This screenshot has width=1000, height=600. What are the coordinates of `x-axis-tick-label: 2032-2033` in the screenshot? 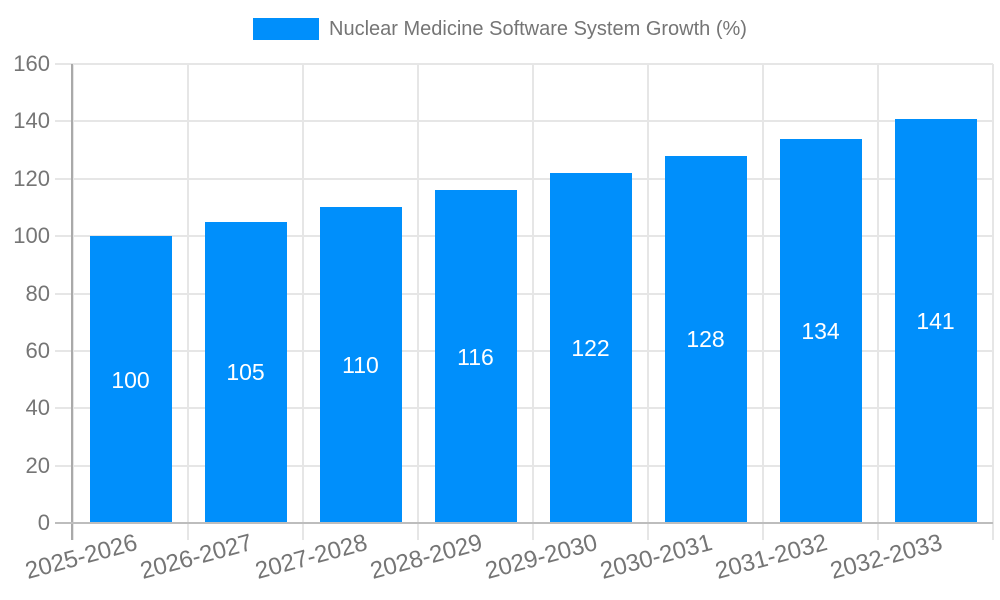 It's located at (886, 557).